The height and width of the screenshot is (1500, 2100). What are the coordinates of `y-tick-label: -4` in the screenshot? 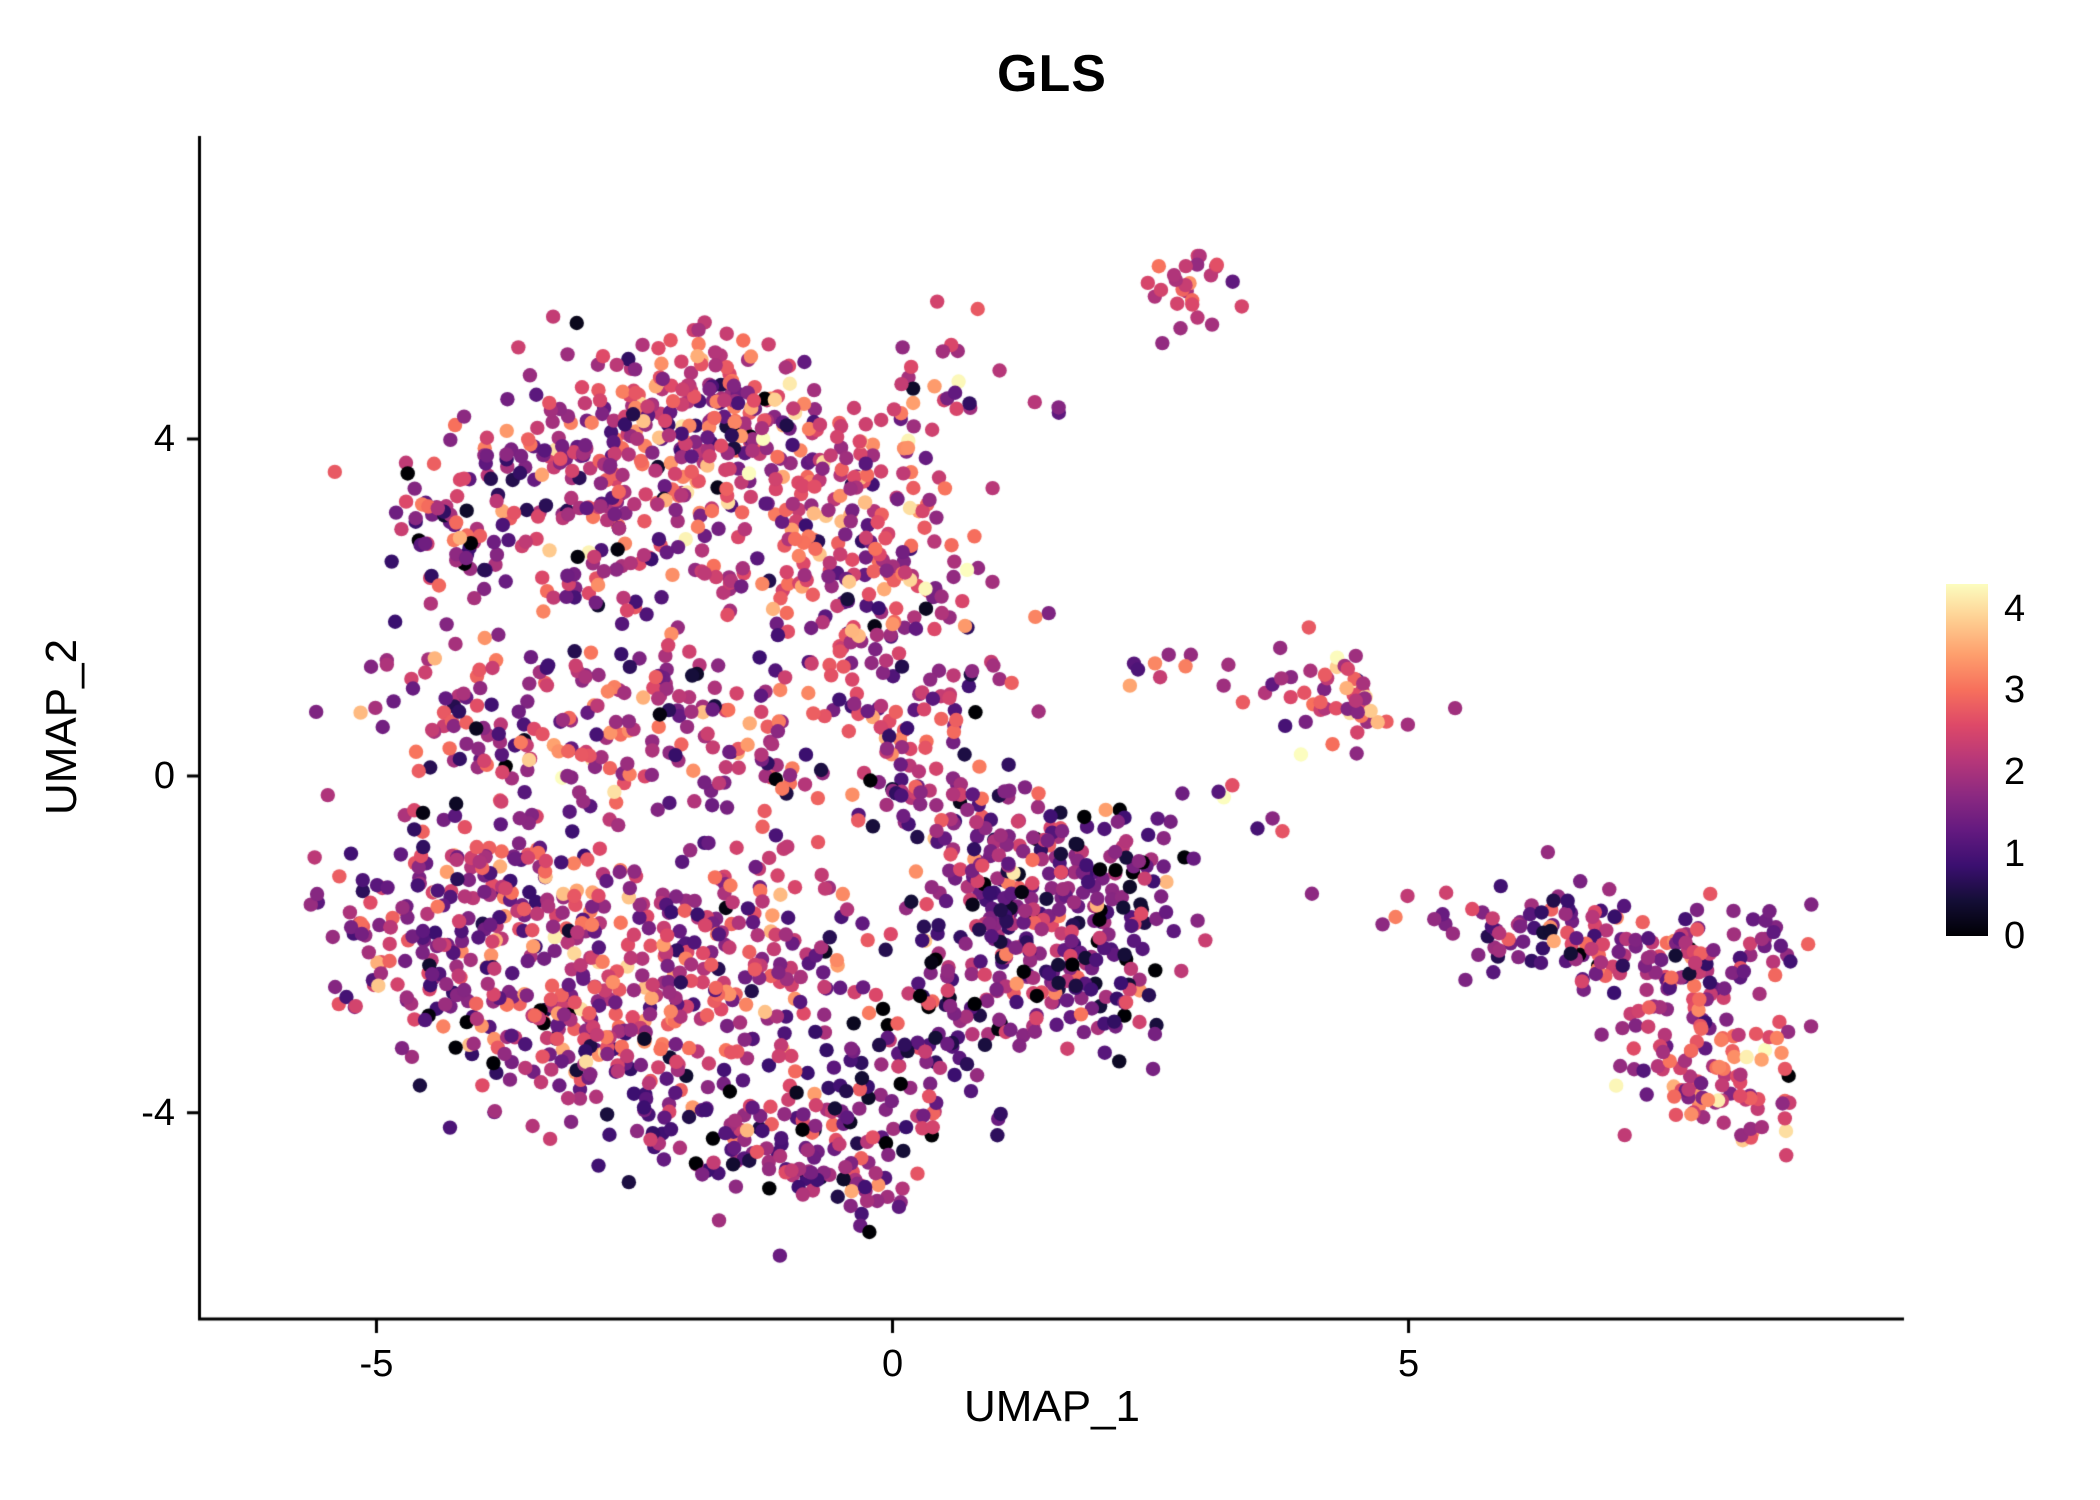 It's located at (158, 1112).